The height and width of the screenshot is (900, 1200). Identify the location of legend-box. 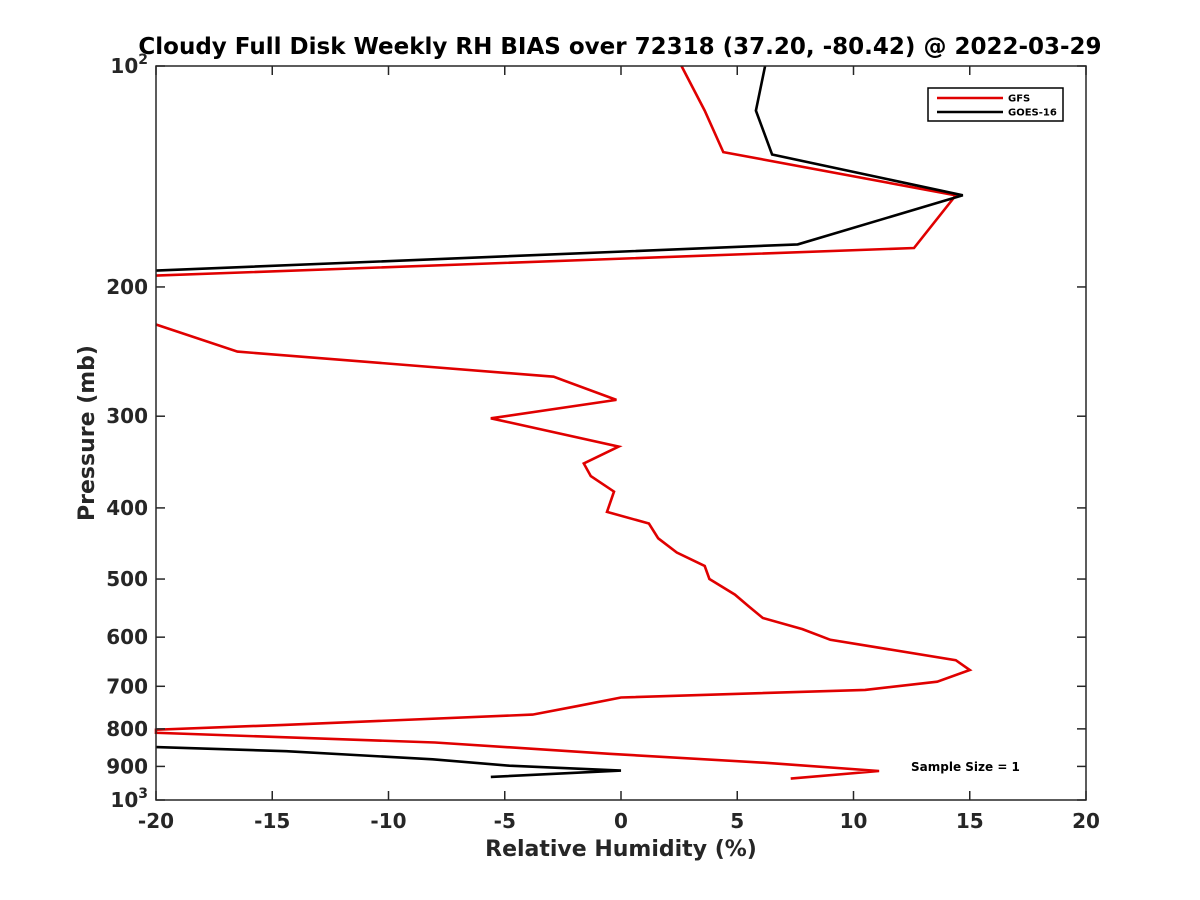
(995, 104).